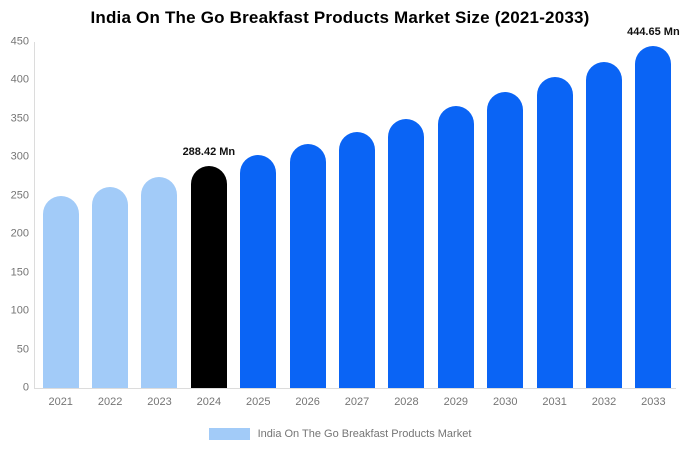 This screenshot has width=680, height=450. Describe the element at coordinates (355, 388) in the screenshot. I see `x-axis-line` at that location.